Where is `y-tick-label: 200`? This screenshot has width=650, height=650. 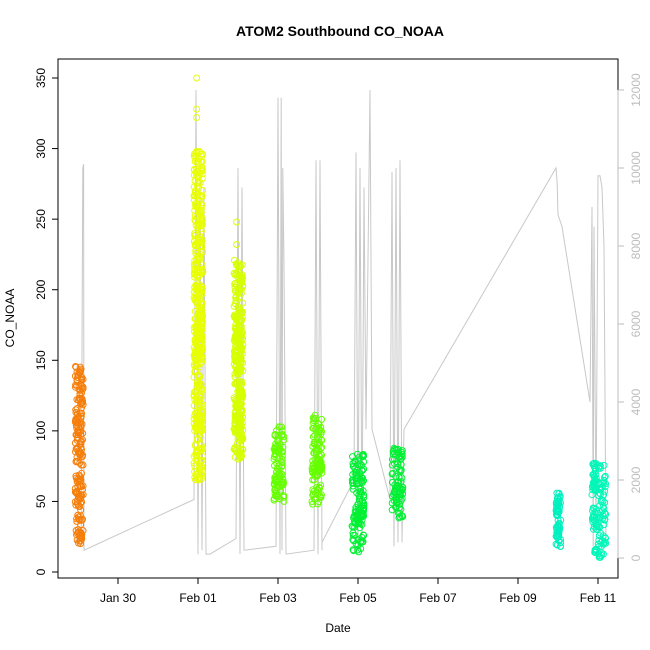
y-tick-label: 200 is located at coordinates (41, 289).